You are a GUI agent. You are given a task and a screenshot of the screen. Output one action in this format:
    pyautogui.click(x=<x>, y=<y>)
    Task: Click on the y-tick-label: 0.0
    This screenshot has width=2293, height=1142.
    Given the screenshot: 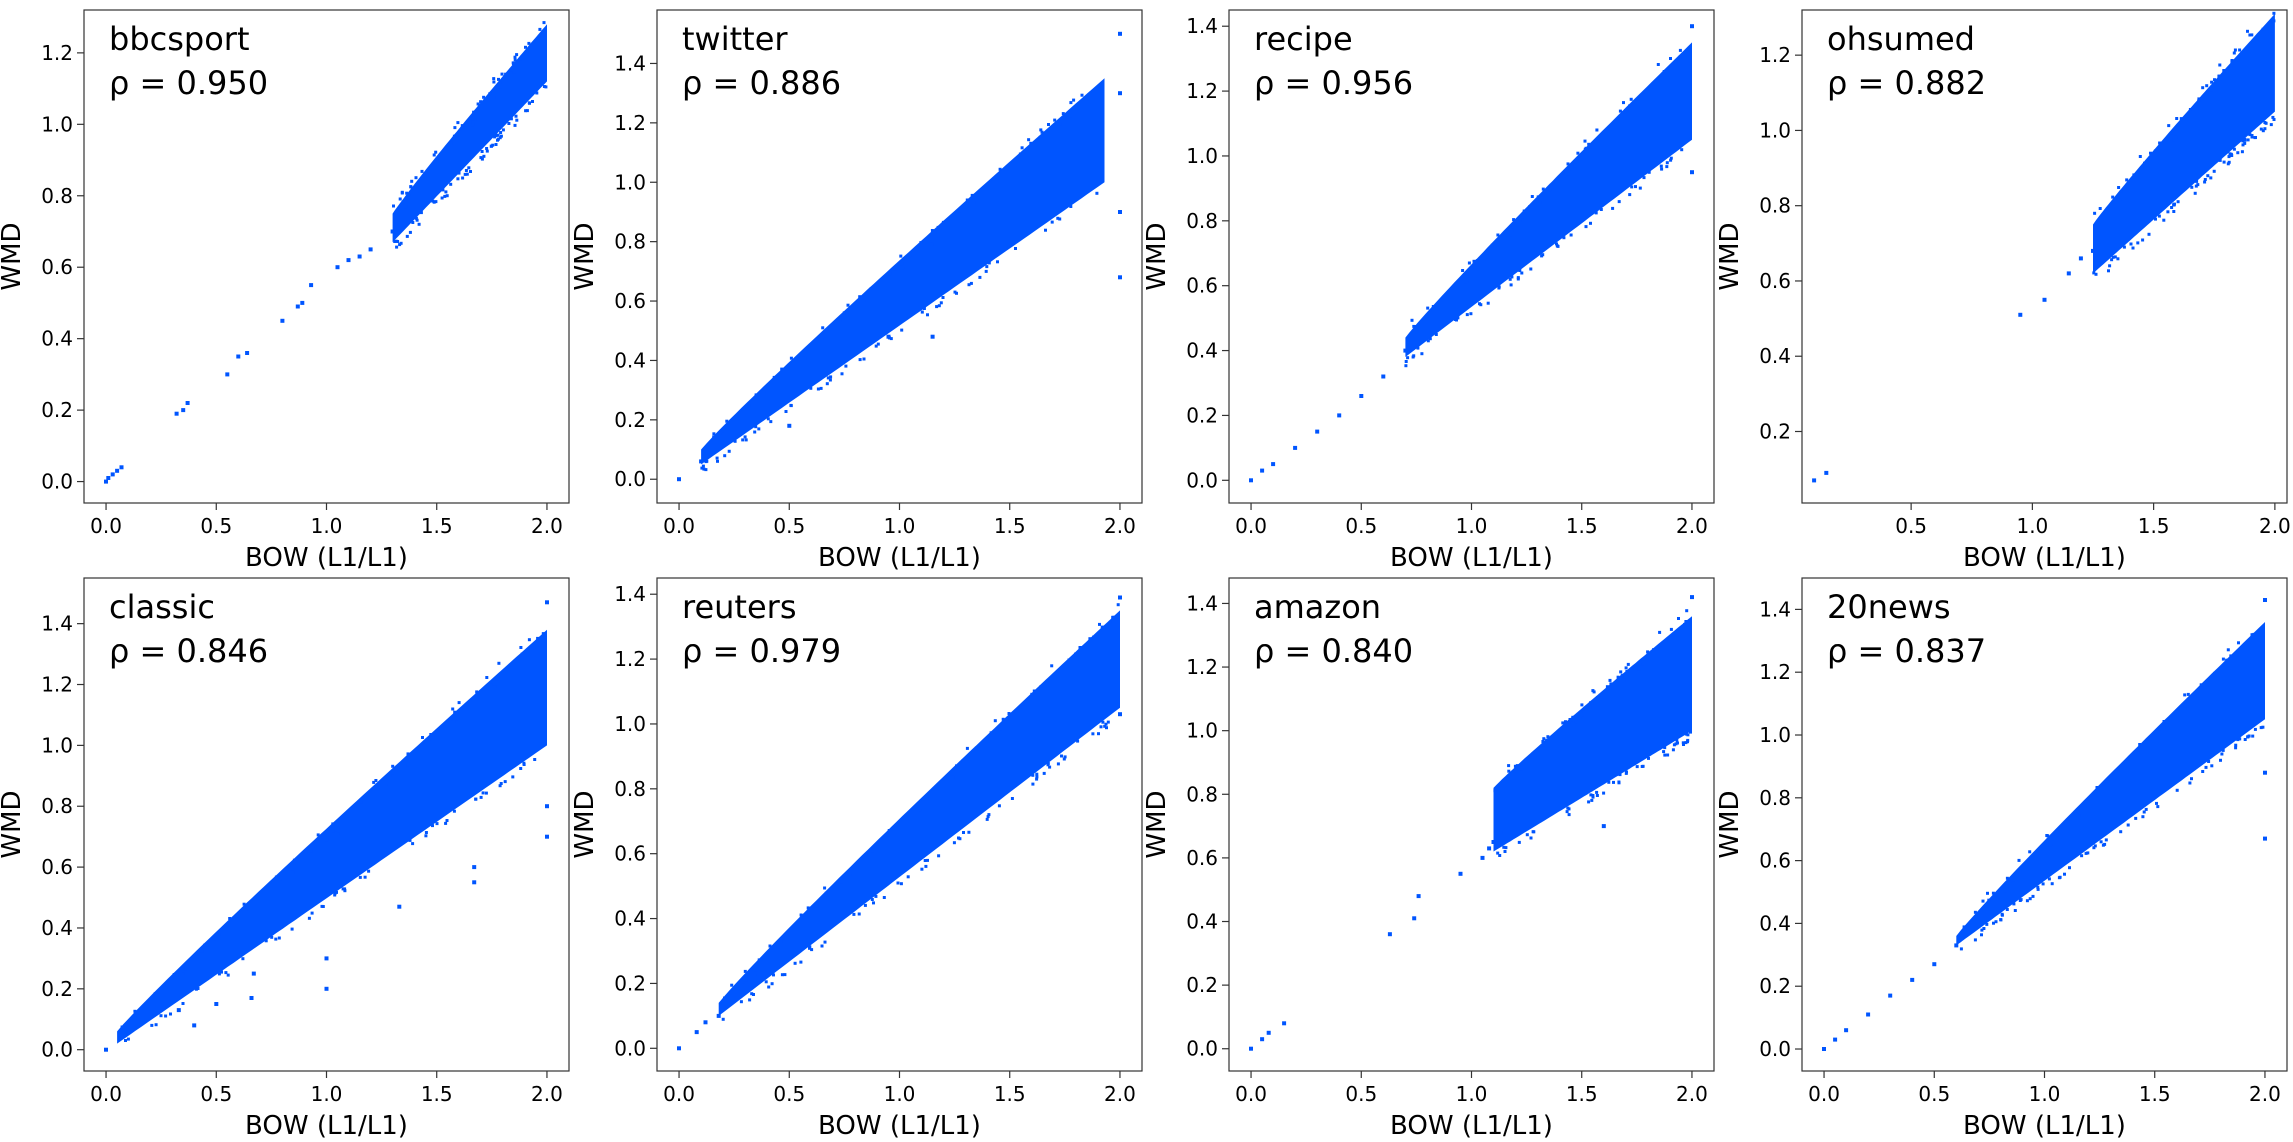 What is the action you would take?
    pyautogui.click(x=630, y=479)
    